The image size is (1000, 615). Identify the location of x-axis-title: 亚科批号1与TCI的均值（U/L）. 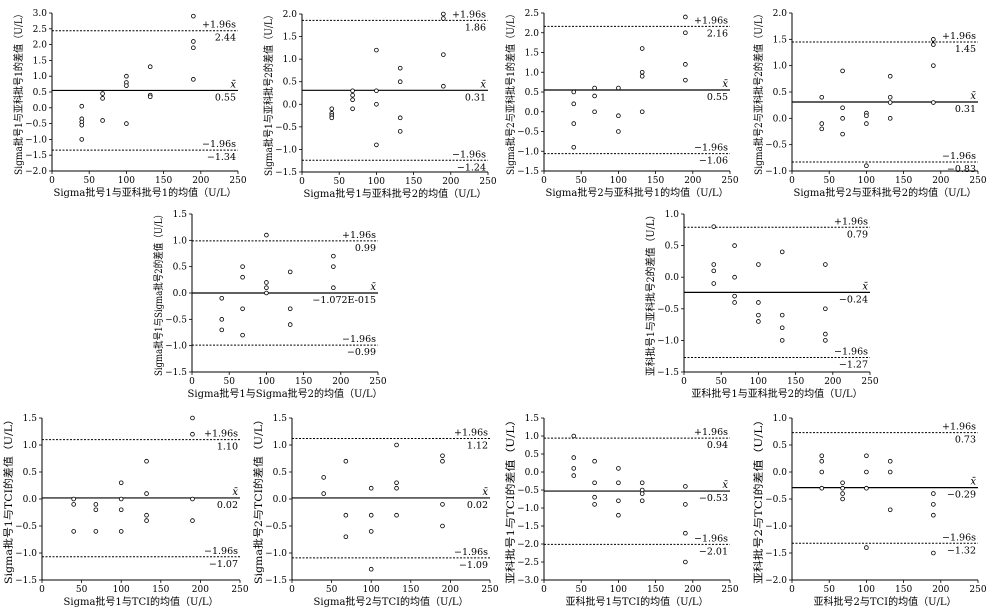
(636, 601).